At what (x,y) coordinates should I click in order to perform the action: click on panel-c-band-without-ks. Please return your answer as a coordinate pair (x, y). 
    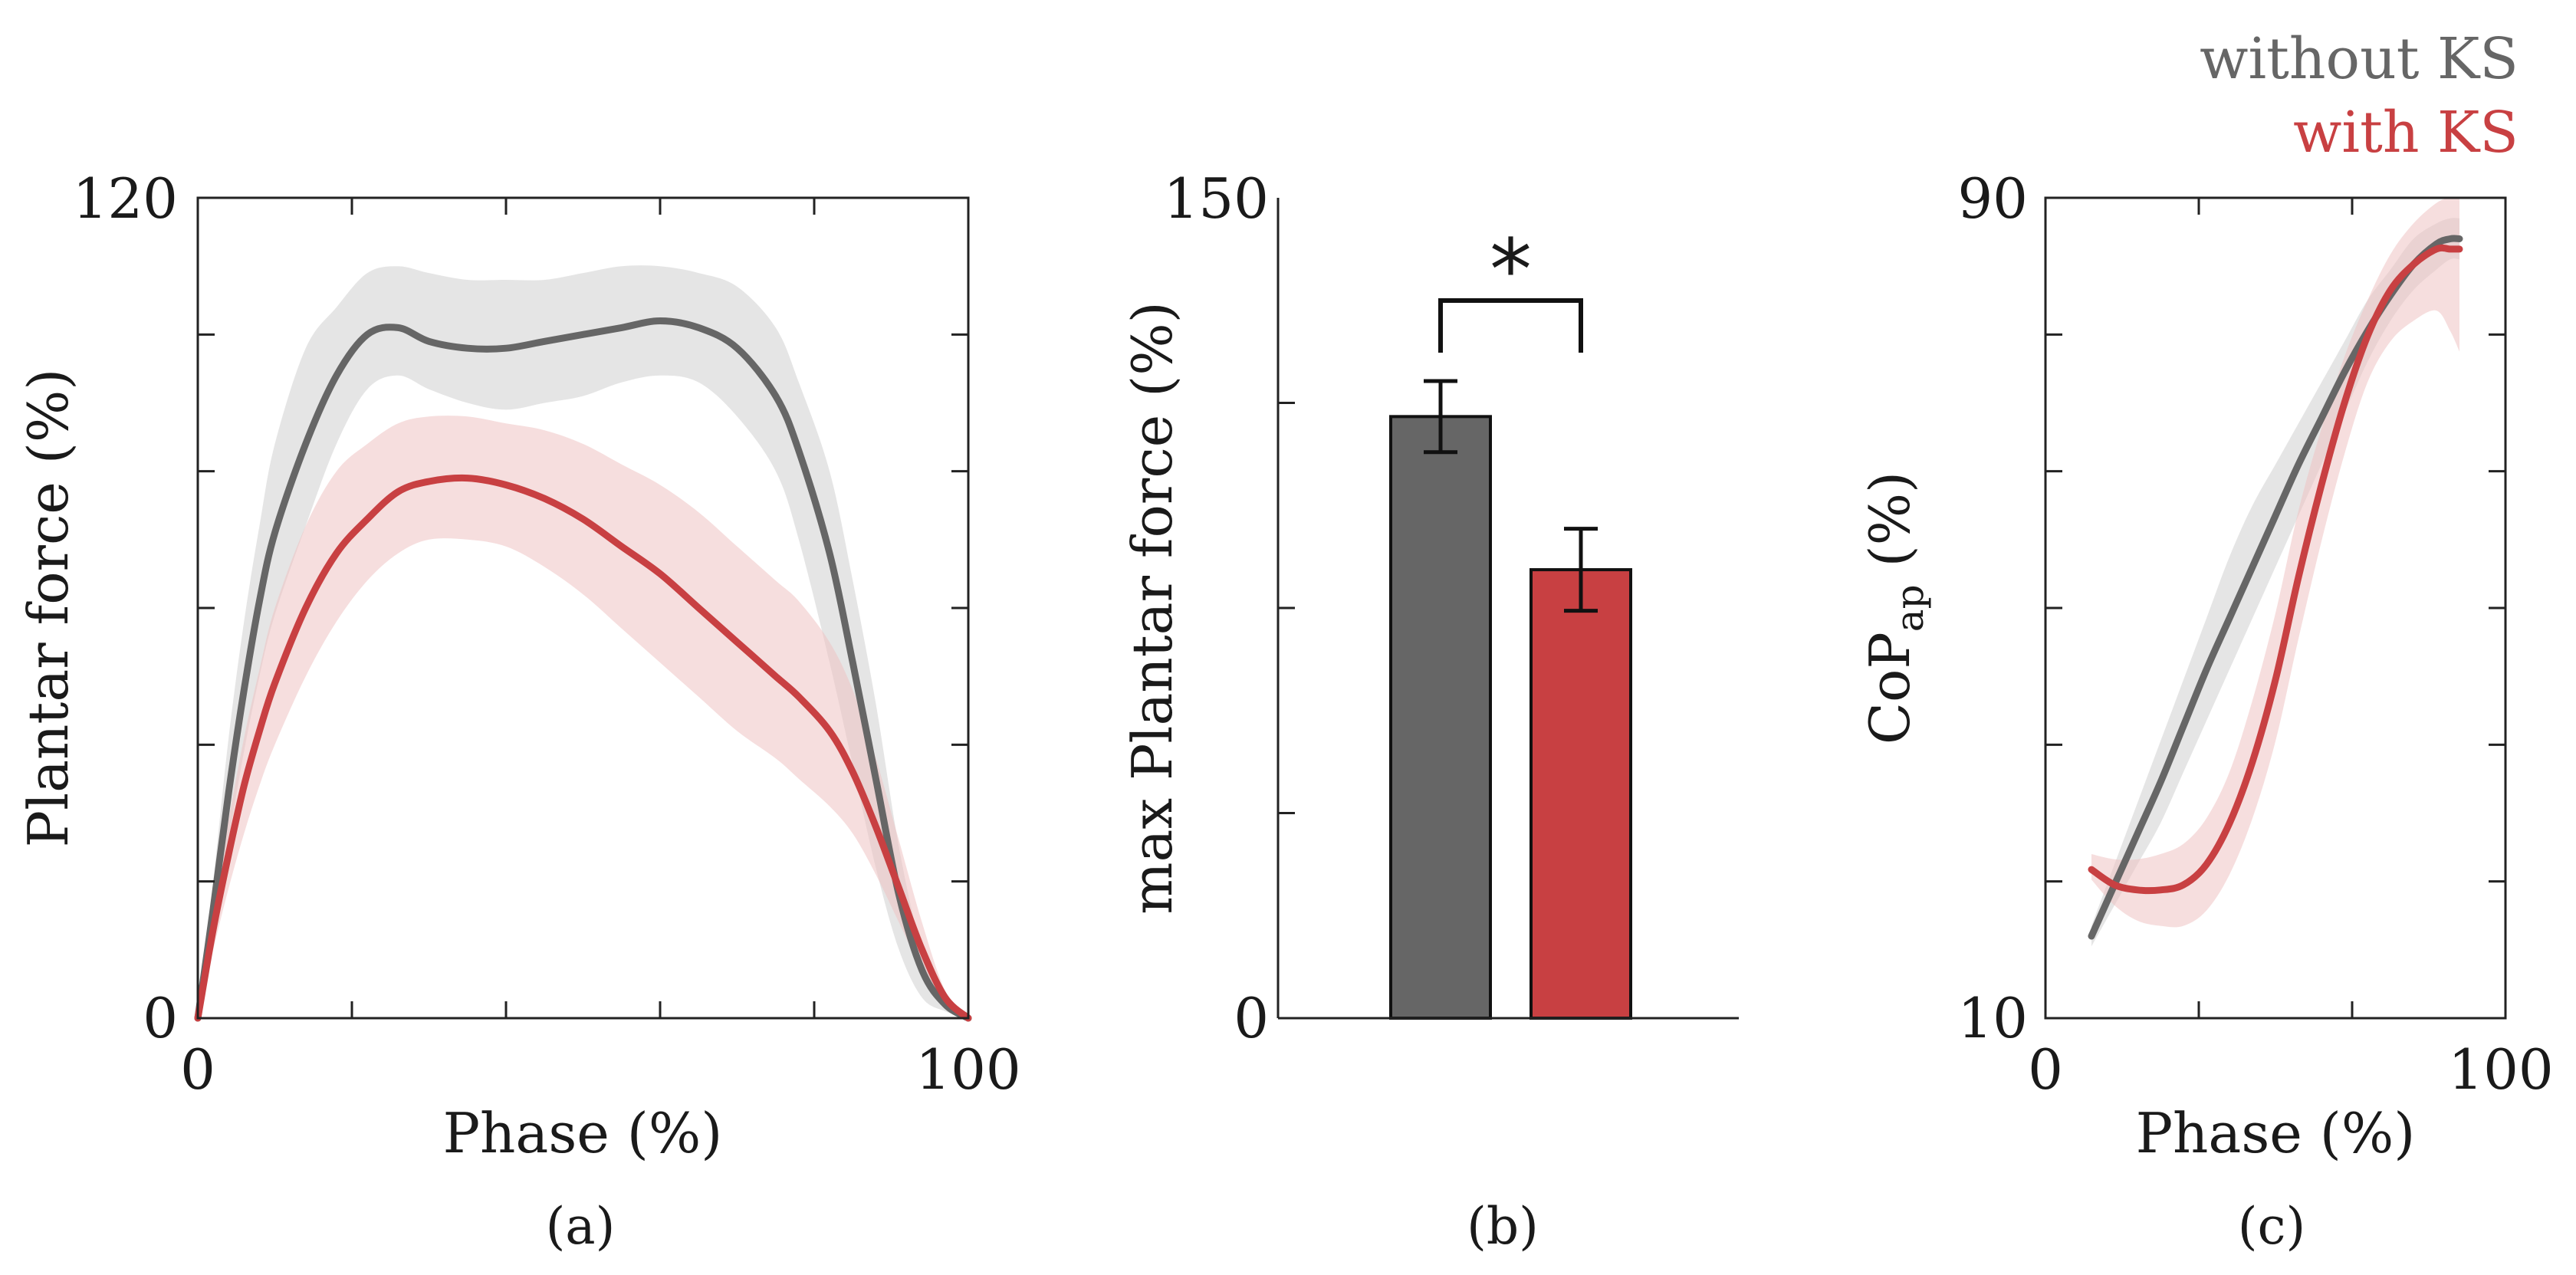
    Looking at the image, I should click on (2275, 582).